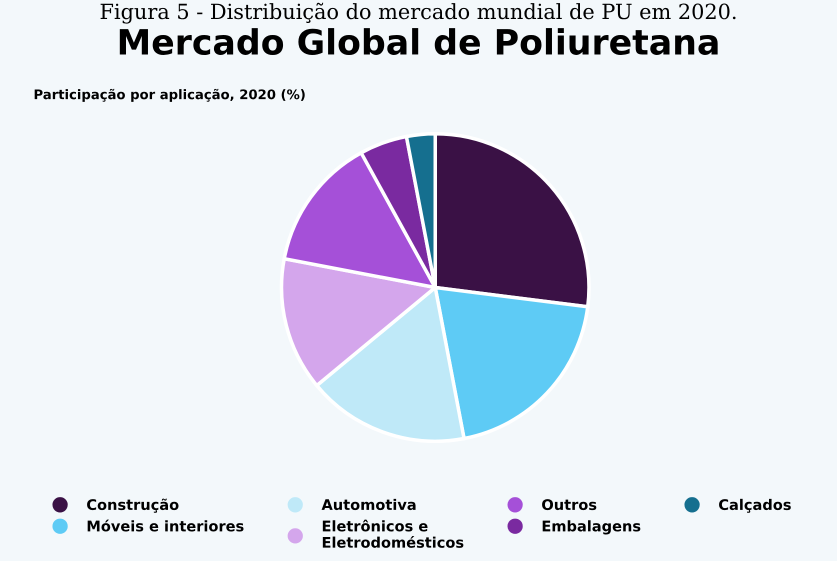 This screenshot has height=561, width=837. What do you see at coordinates (166, 526) in the screenshot?
I see `legend-label: Móveis e interiores` at bounding box center [166, 526].